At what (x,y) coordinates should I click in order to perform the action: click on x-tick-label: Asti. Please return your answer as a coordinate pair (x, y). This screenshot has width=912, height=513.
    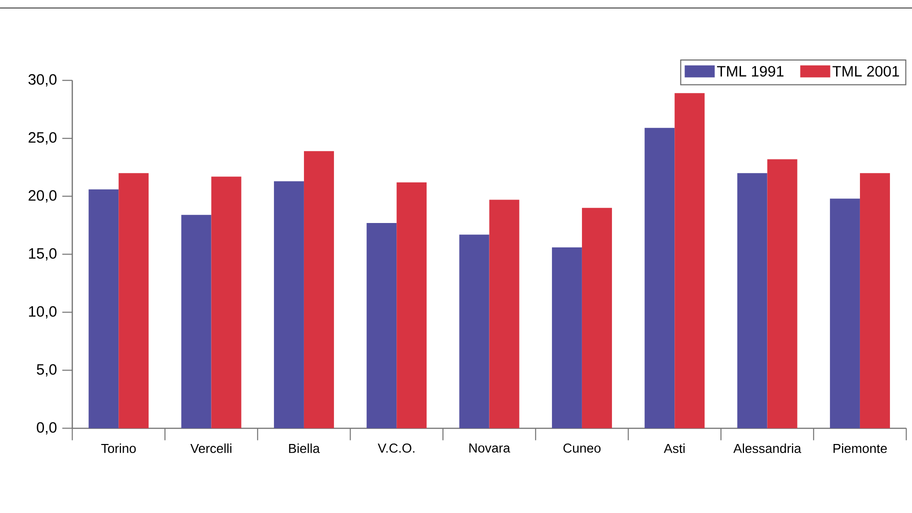
    Looking at the image, I should click on (674, 449).